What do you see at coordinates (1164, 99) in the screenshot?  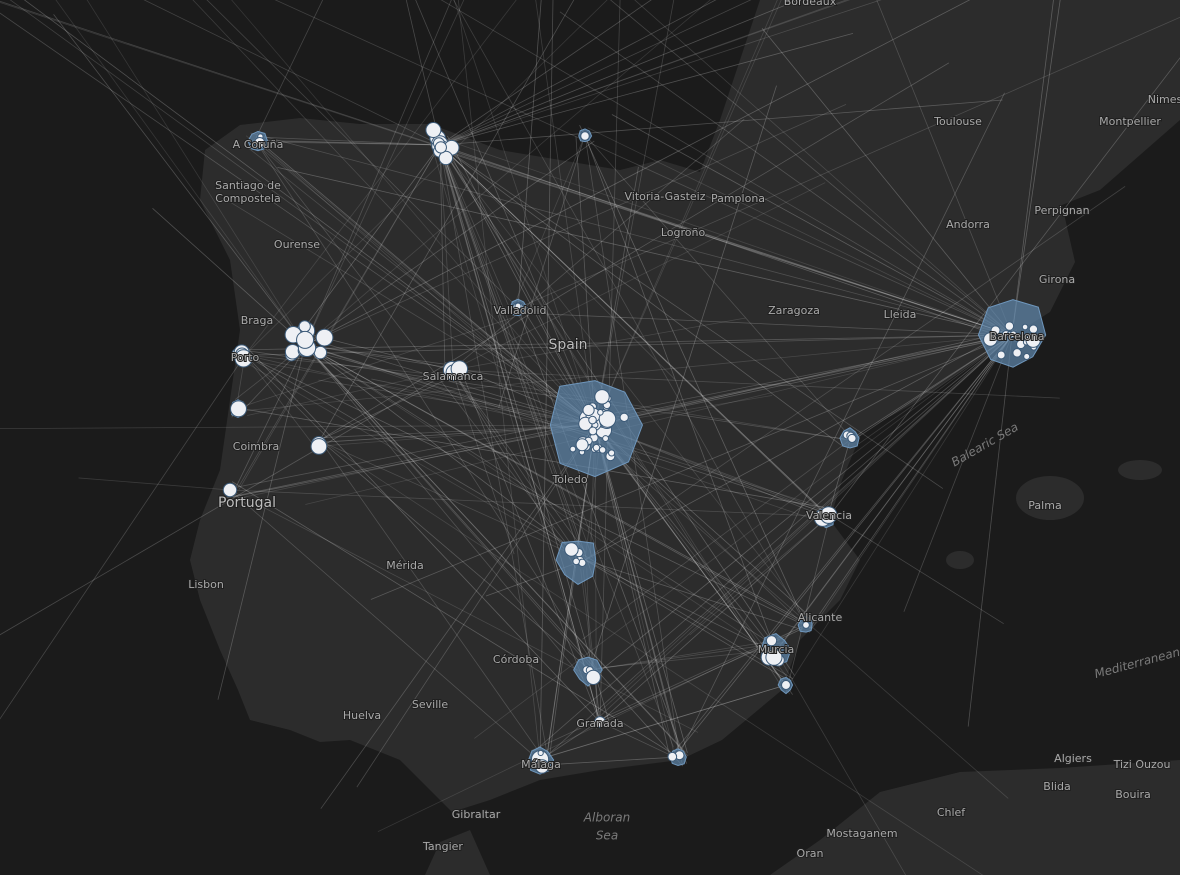 I see `place-label: Nimes` at bounding box center [1164, 99].